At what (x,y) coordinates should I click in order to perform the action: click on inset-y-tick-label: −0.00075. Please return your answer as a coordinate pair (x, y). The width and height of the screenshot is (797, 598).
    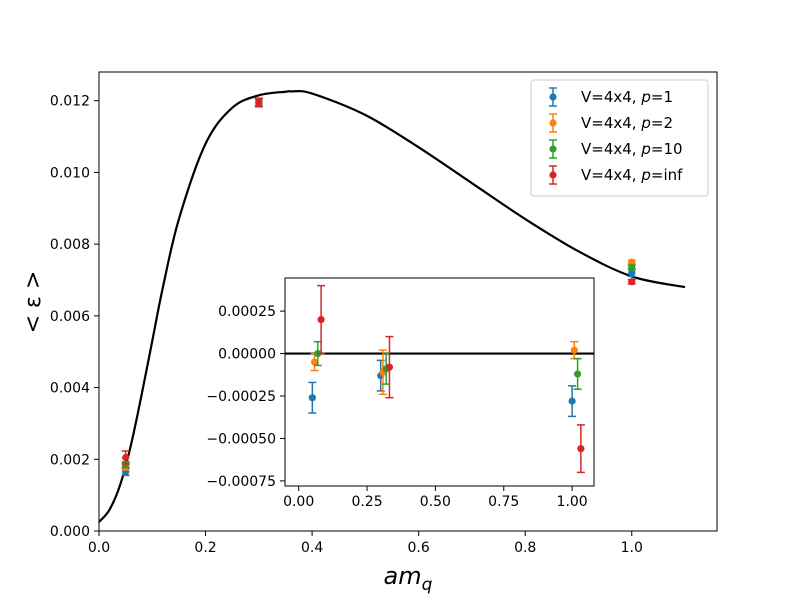
    Looking at the image, I should click on (241, 482).